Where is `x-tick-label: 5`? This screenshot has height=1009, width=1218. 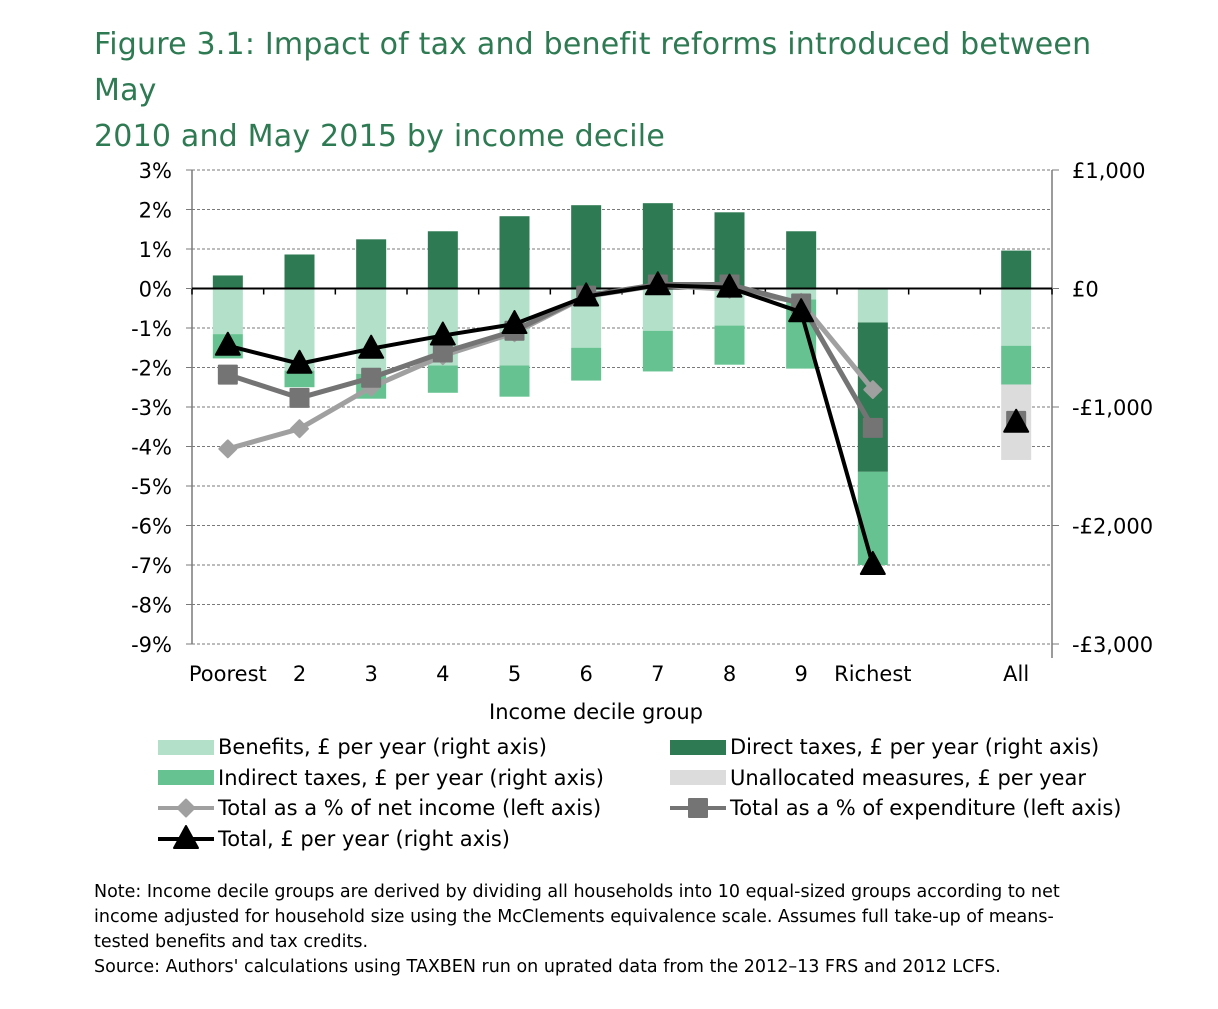 x-tick-label: 5 is located at coordinates (514, 674).